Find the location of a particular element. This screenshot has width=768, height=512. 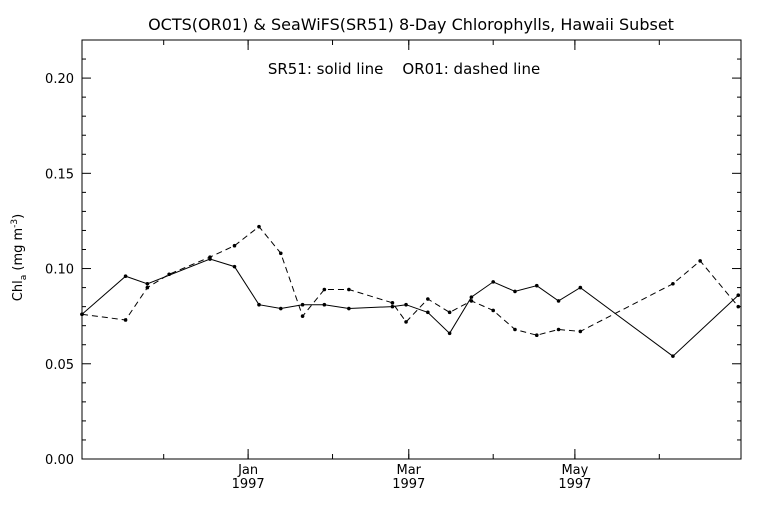

y-axis-title: Chla (mg m-3) is located at coordinates (19, 257).